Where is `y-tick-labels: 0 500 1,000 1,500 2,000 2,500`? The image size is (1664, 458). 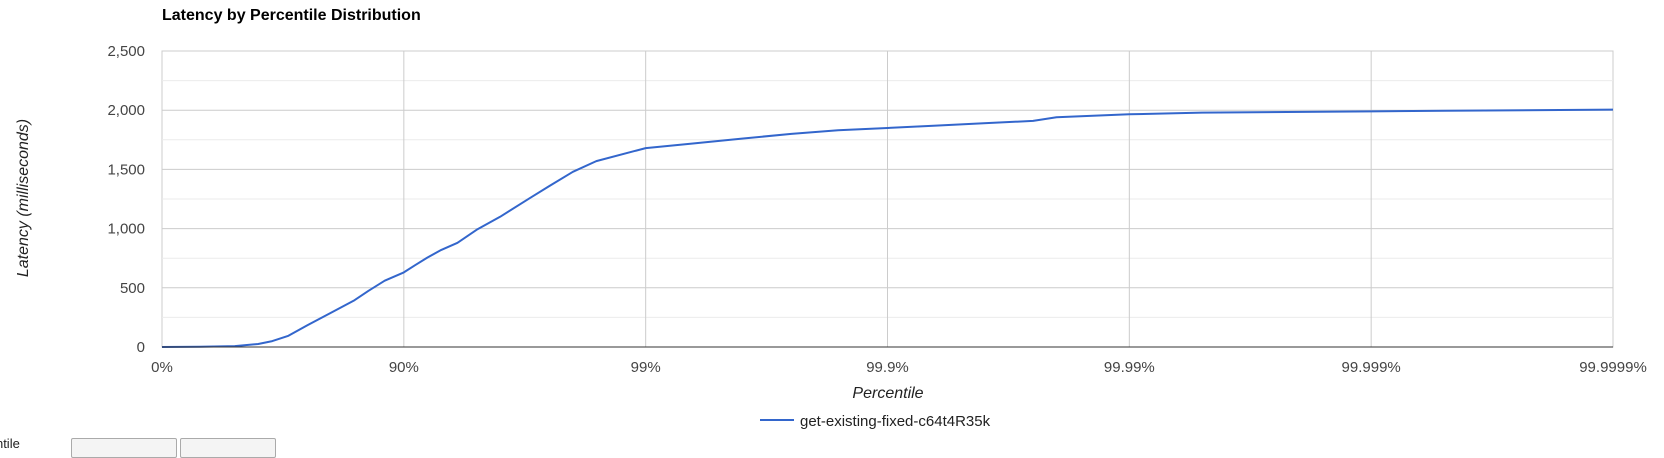
y-tick-labels: 0 500 1,000 1,500 2,000 2,500 is located at coordinates (126, 199).